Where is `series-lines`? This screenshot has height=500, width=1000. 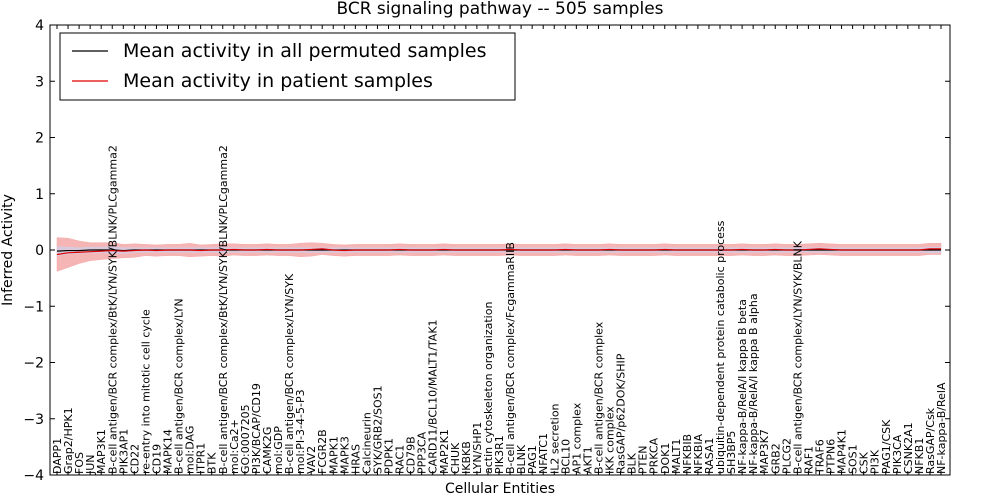
series-lines is located at coordinates (498, 252).